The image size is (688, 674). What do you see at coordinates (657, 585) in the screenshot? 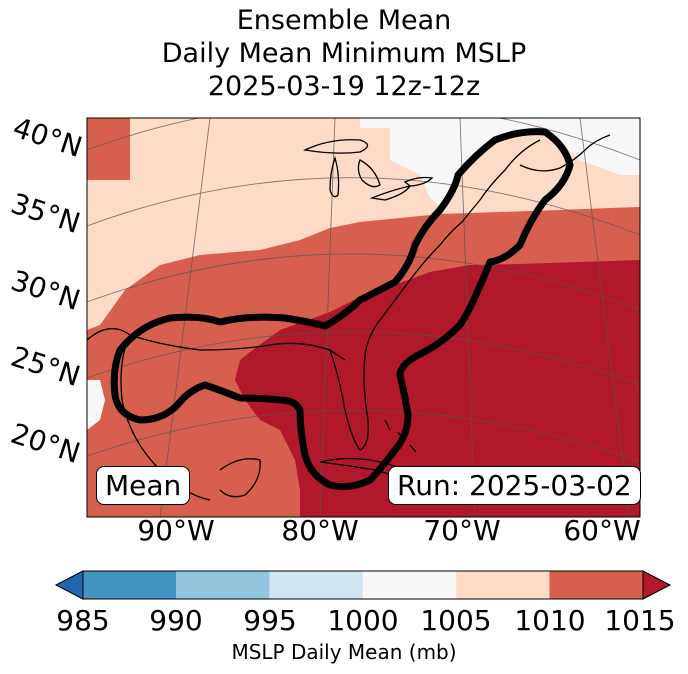
I see `colorbar-extend-high` at bounding box center [657, 585].